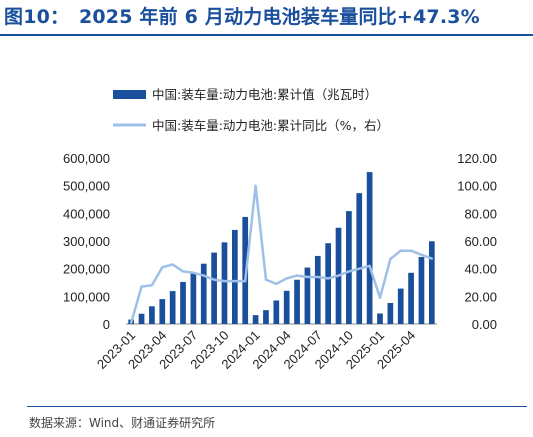  I want to click on left-tick-label: 300,000, so click(86, 241).